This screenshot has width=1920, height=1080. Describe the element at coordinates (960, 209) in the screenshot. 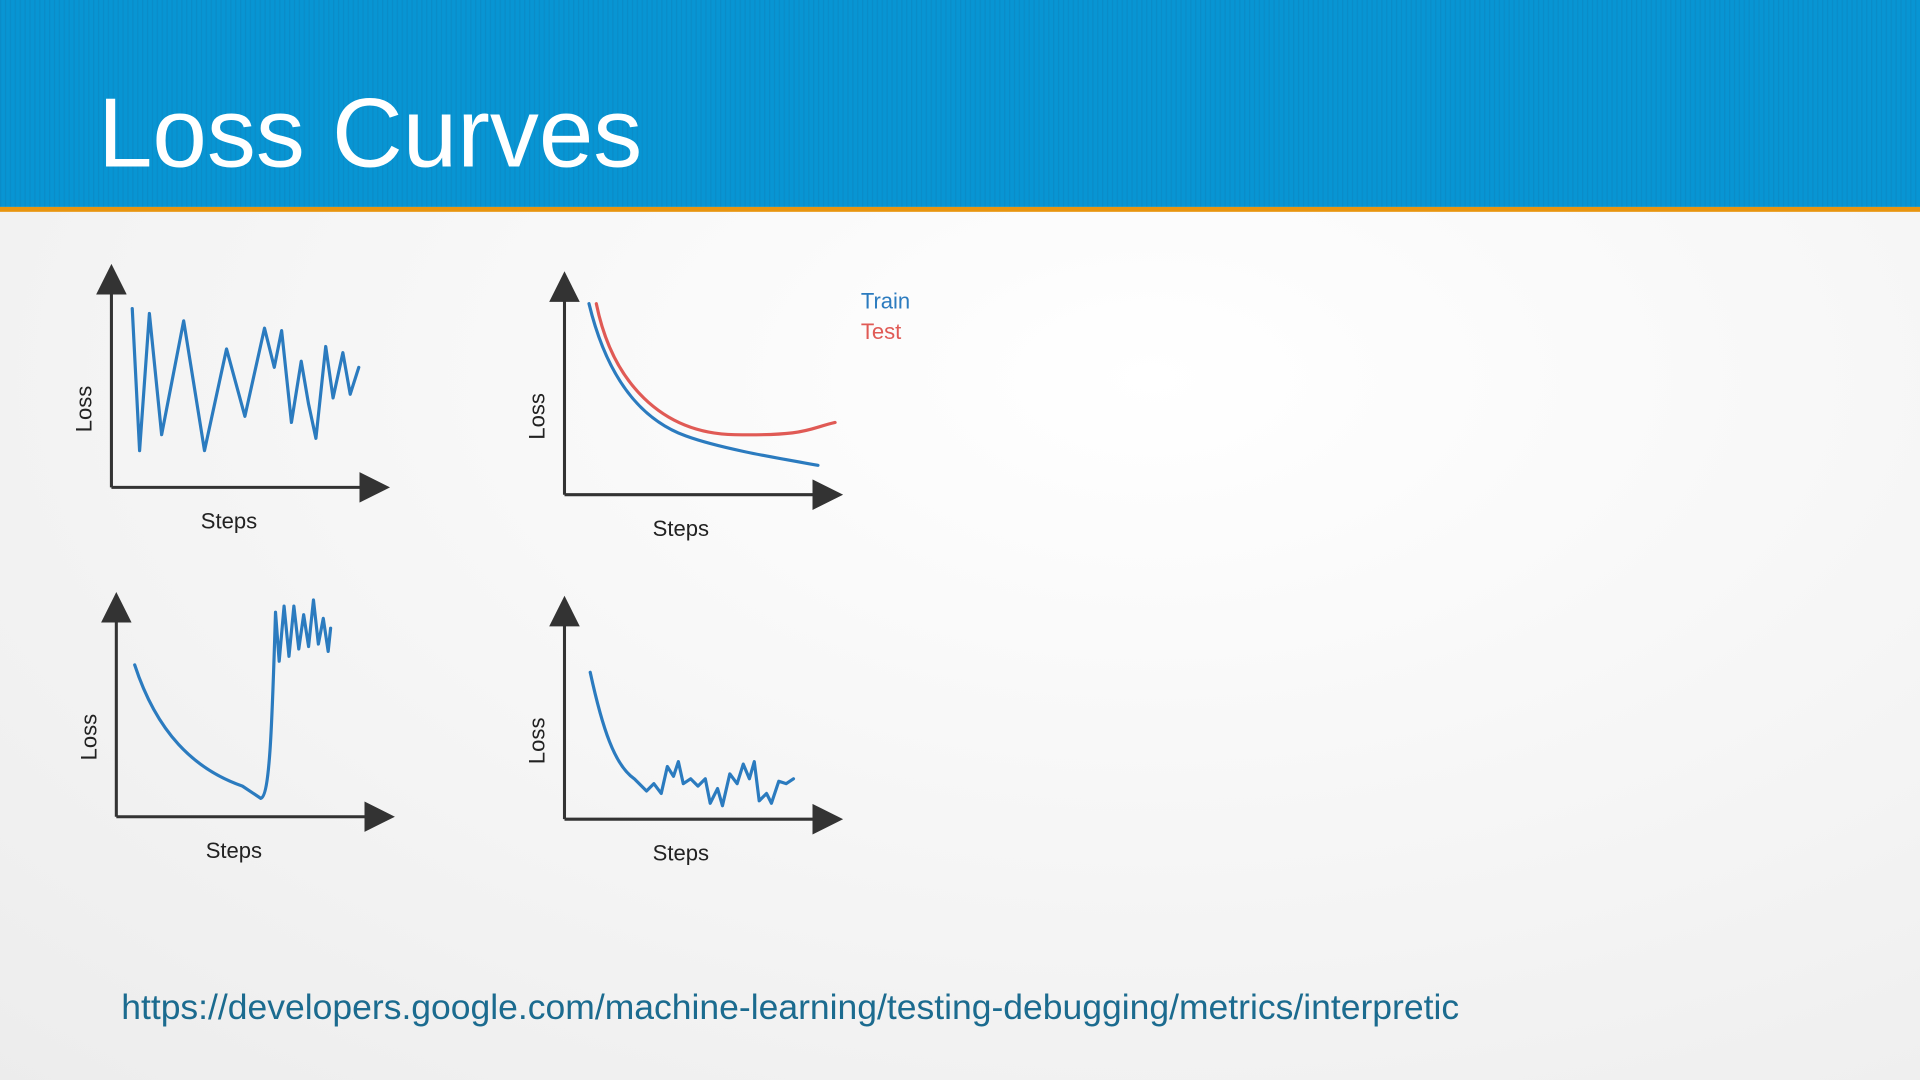

I see `header-rule` at that location.